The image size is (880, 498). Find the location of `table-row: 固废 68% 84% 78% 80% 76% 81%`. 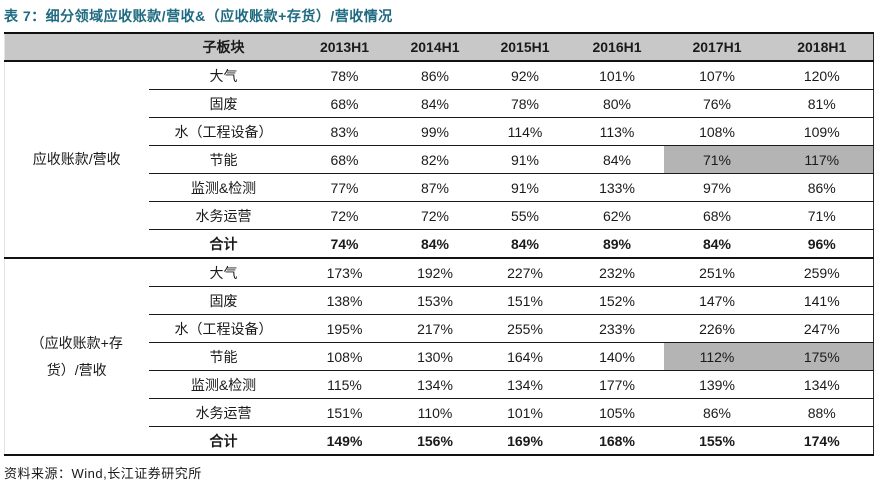

table-row: 固废 68% 84% 78% 80% 76% 81% is located at coordinates (439, 103).